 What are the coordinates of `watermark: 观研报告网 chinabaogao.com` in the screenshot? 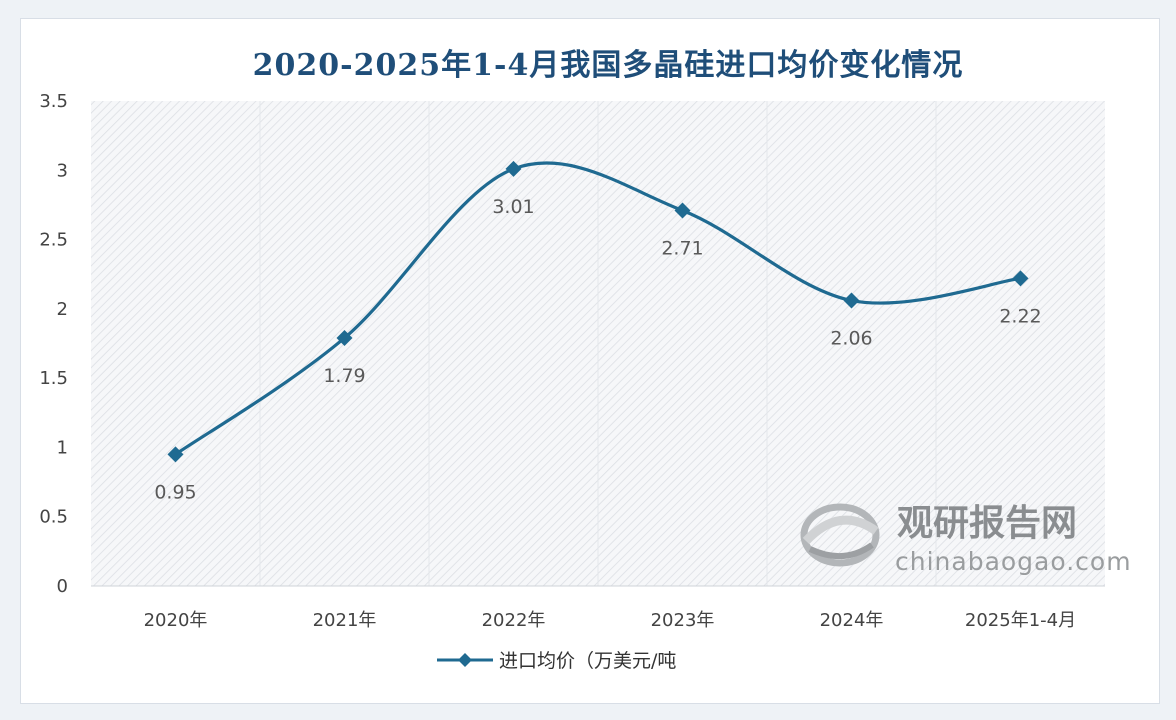 It's located at (966, 539).